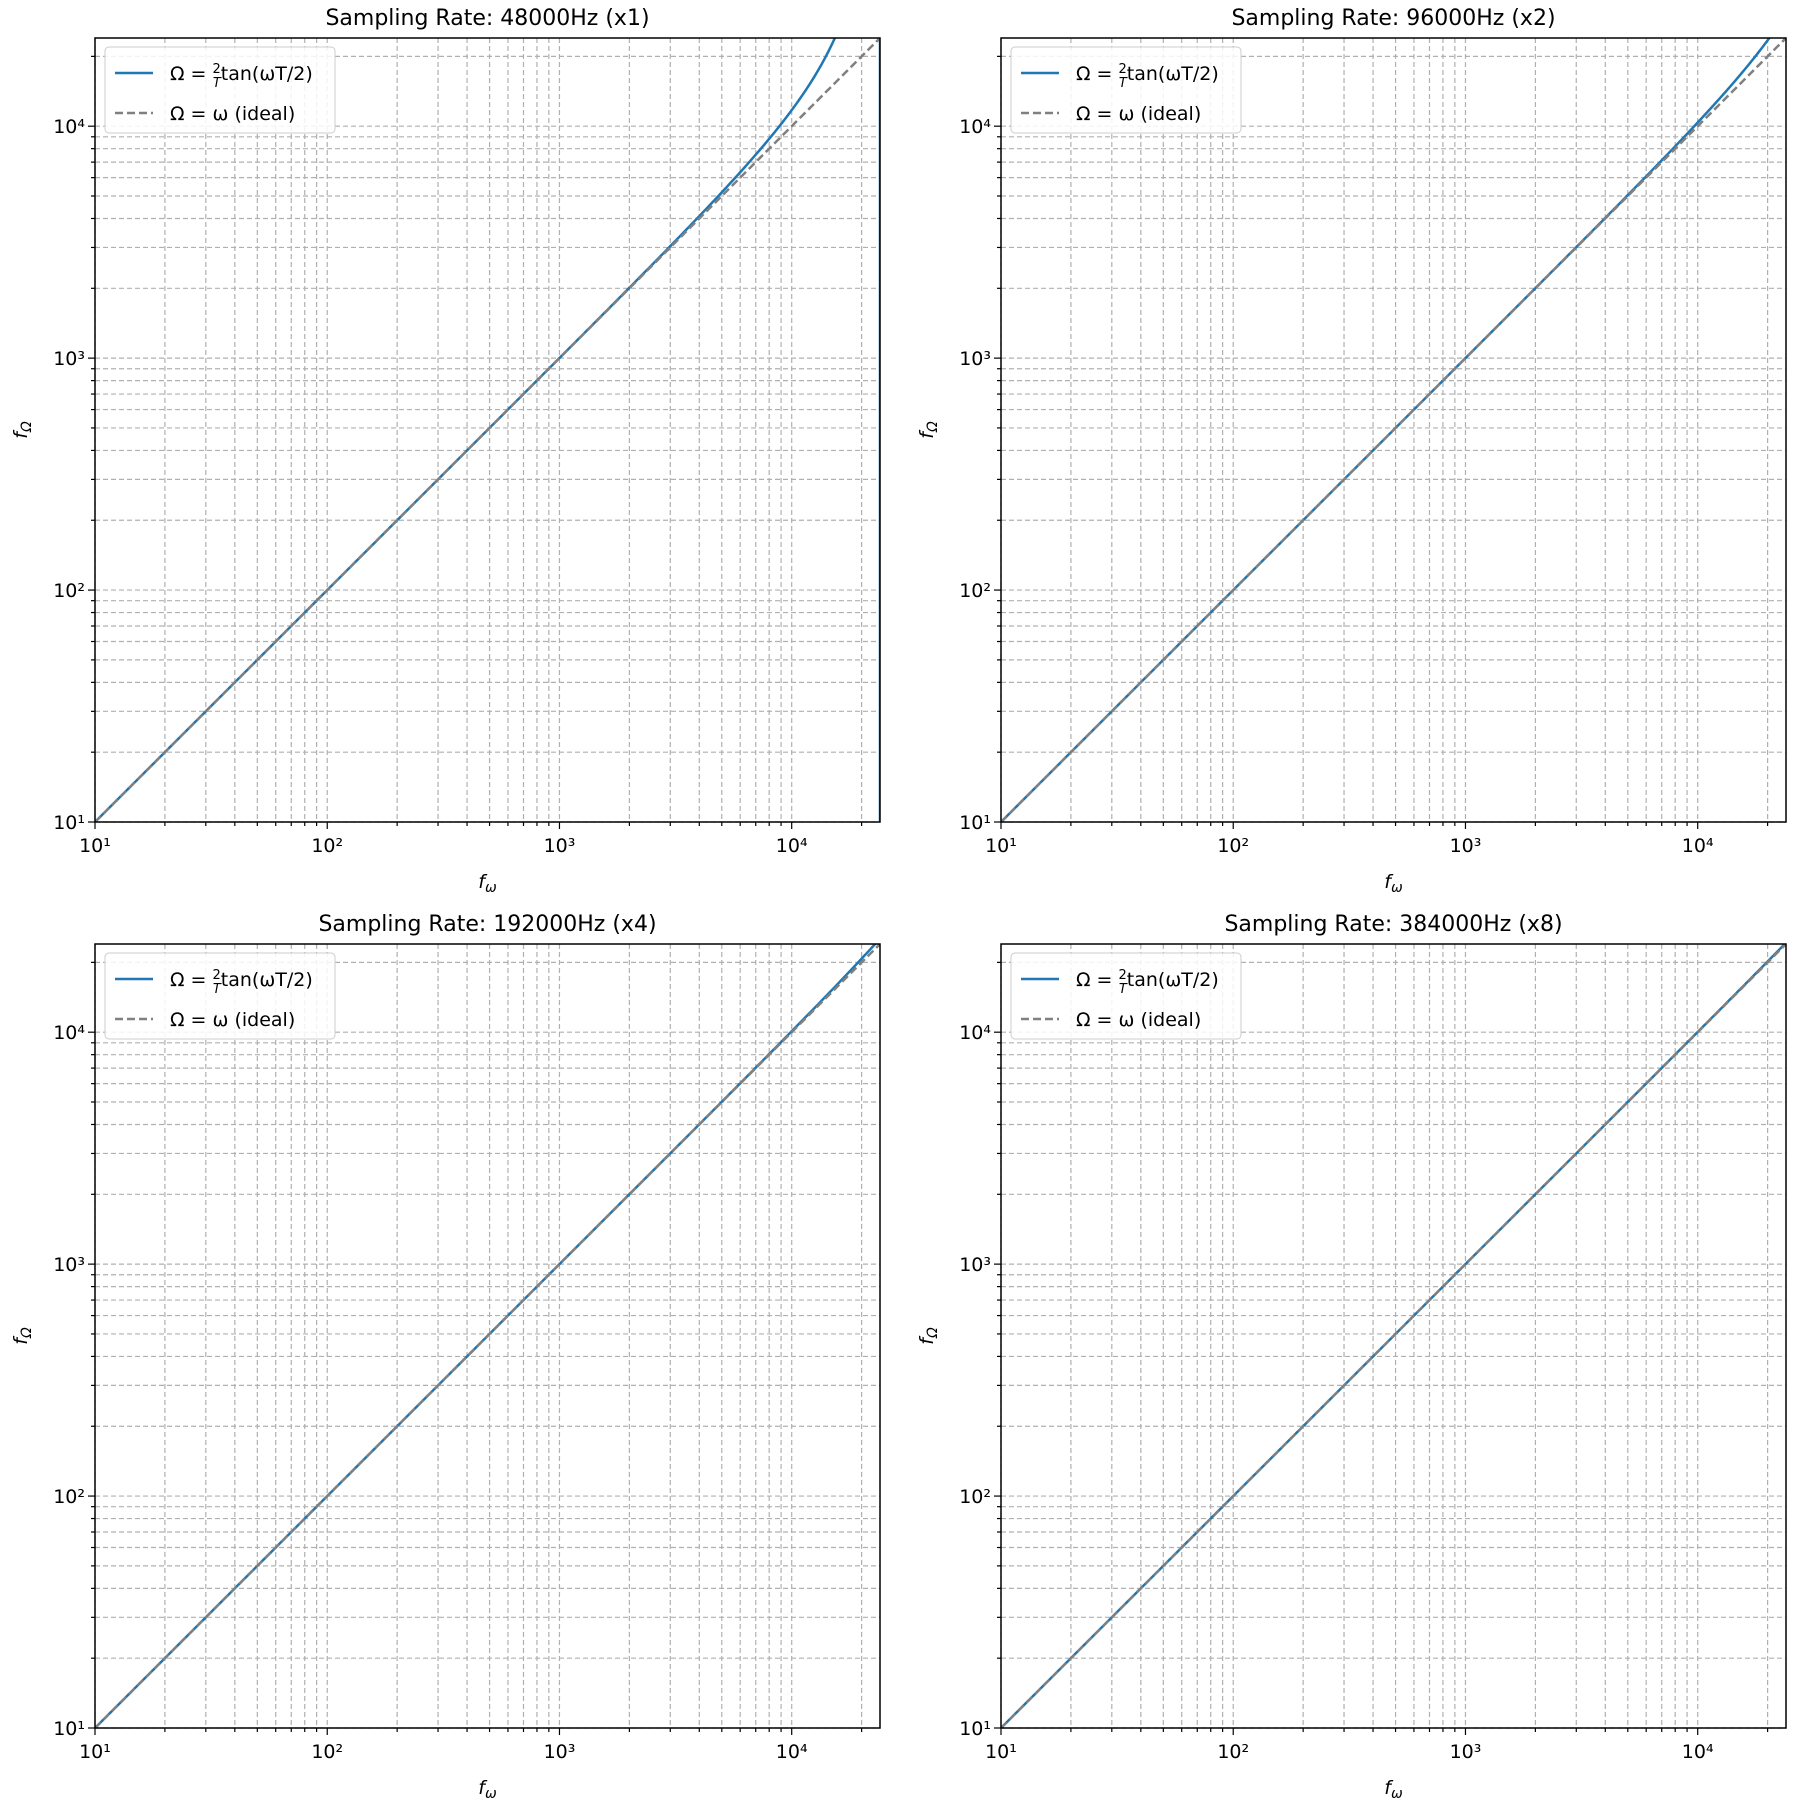 The image size is (1800, 1800). What do you see at coordinates (1393, 18) in the screenshot?
I see `subplot-title: Sampling Rate: 96000Hz (x2)` at bounding box center [1393, 18].